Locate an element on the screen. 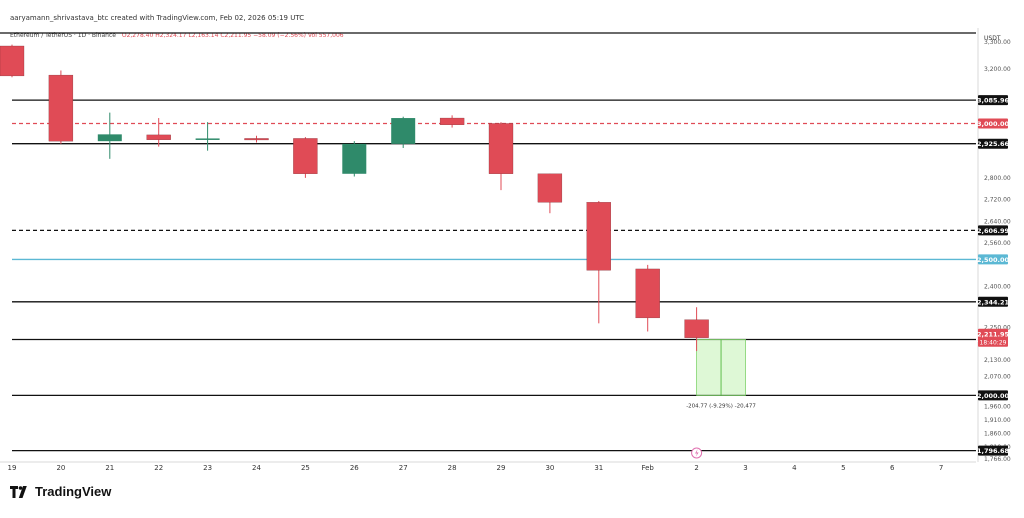 This screenshot has width=1024, height=518. x-tick-label: 3 is located at coordinates (745, 468).